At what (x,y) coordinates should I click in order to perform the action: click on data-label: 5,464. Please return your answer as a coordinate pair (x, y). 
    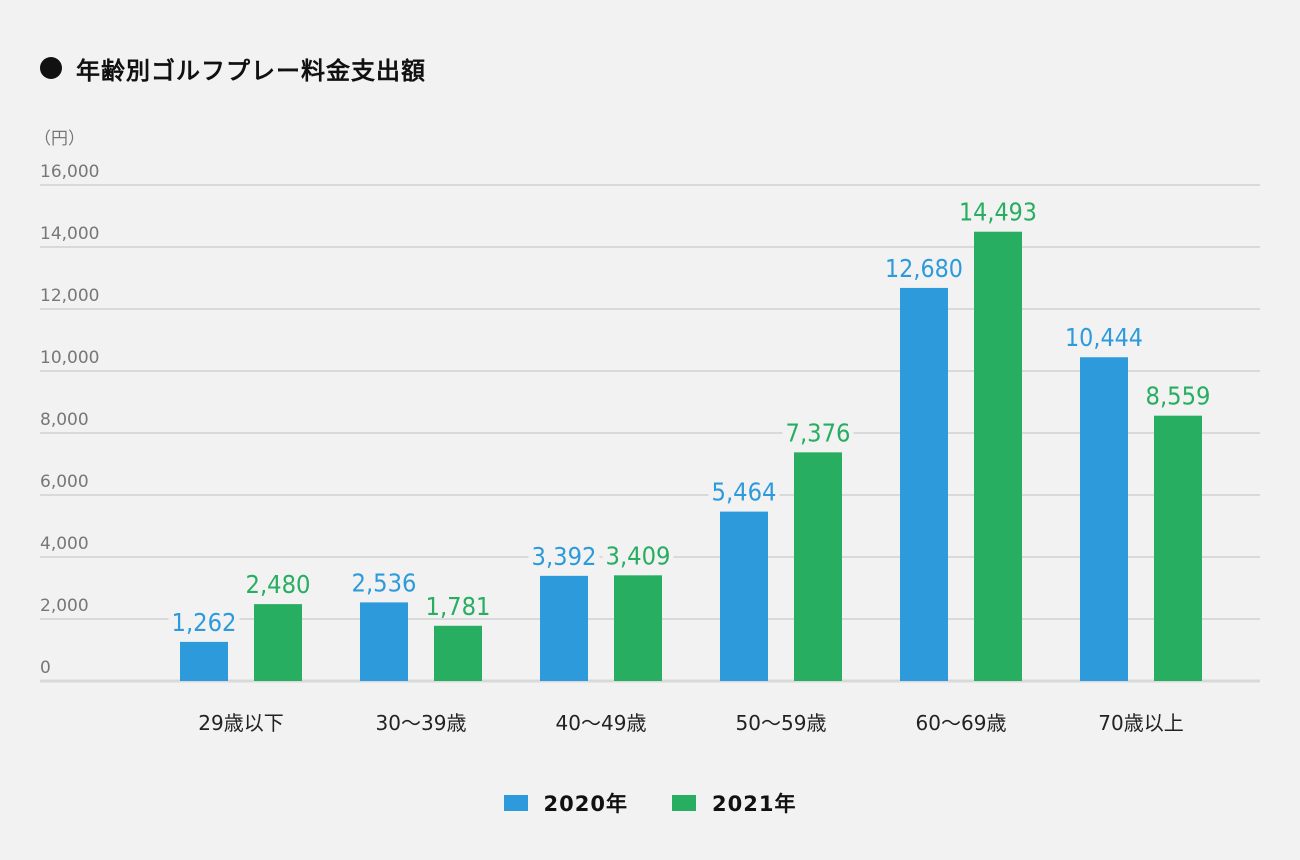
    Looking at the image, I should click on (744, 492).